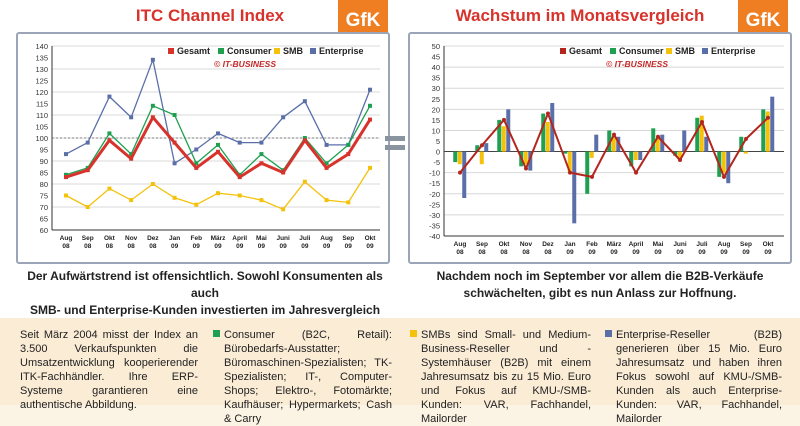 This screenshot has height=426, width=800. What do you see at coordinates (637, 64) in the screenshot?
I see `it-business-watermark: © IT-BUSINESS` at bounding box center [637, 64].